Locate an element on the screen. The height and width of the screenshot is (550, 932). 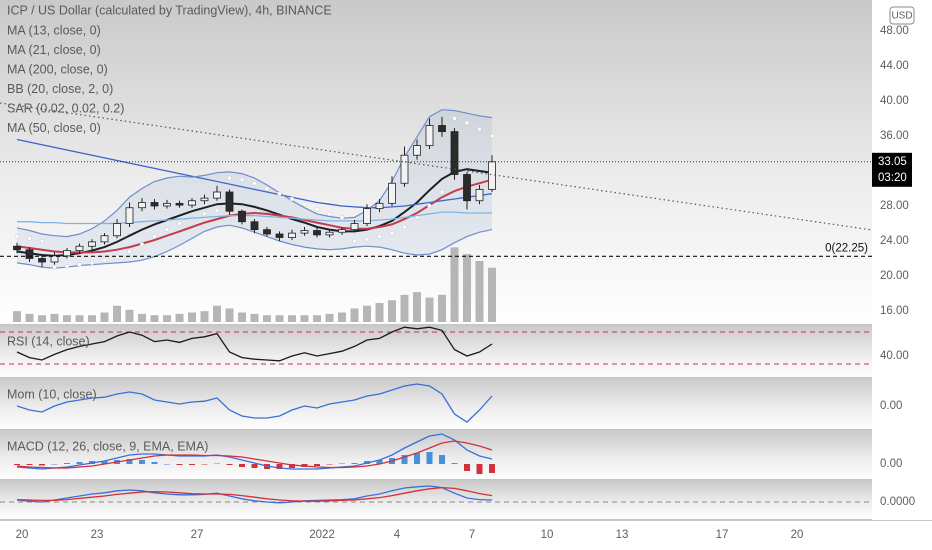
x-tick-label: 23 is located at coordinates (97, 535).